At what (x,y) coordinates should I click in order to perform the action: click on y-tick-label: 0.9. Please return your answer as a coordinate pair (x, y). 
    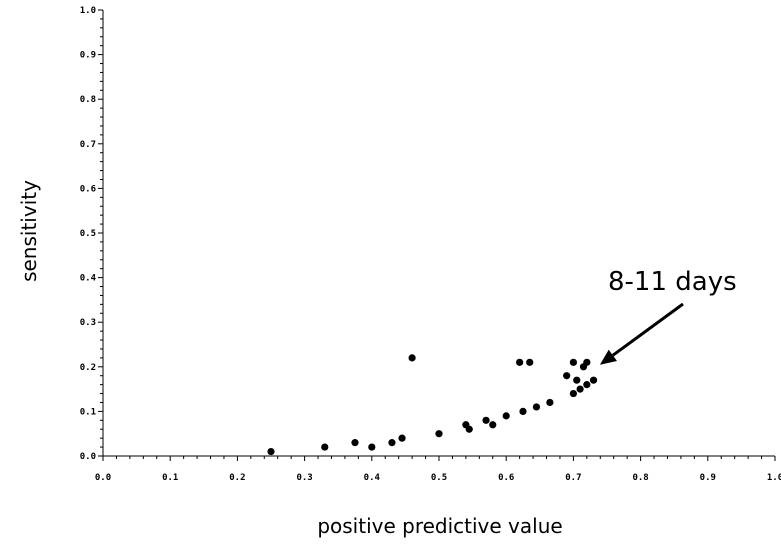
    Looking at the image, I should click on (88, 56).